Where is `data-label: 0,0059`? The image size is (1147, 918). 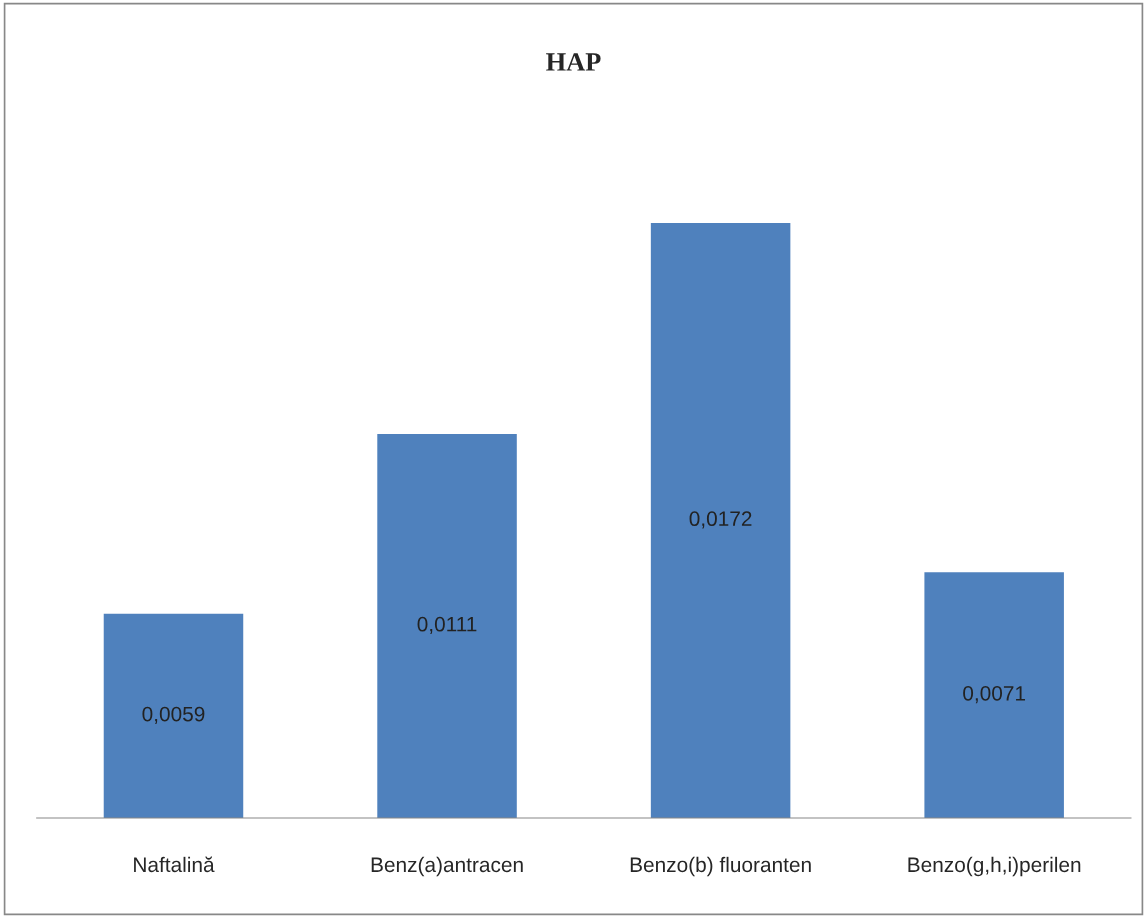 data-label: 0,0059 is located at coordinates (173, 715).